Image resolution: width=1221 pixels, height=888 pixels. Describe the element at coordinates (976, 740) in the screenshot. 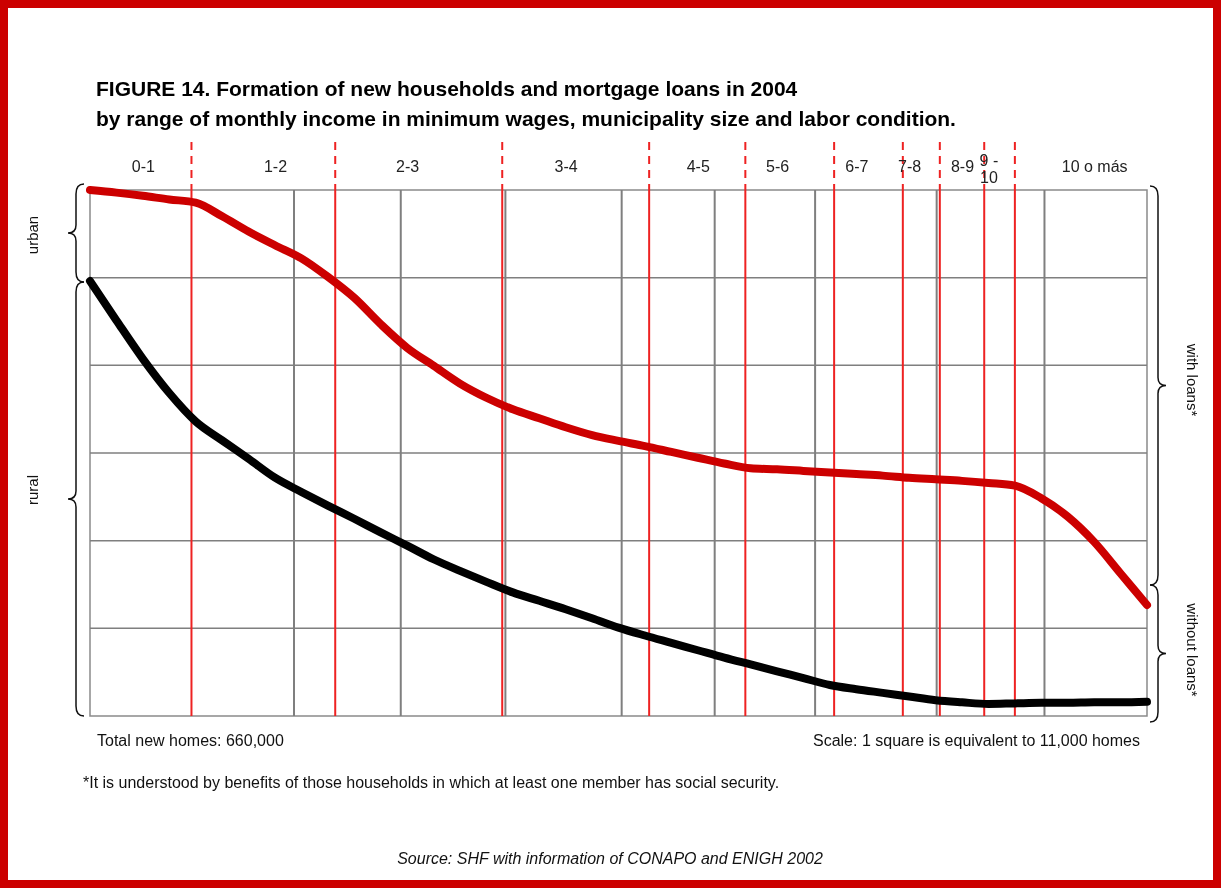

I see `text: Scale: 1 square is equivalent to 11,000 homes` at that location.